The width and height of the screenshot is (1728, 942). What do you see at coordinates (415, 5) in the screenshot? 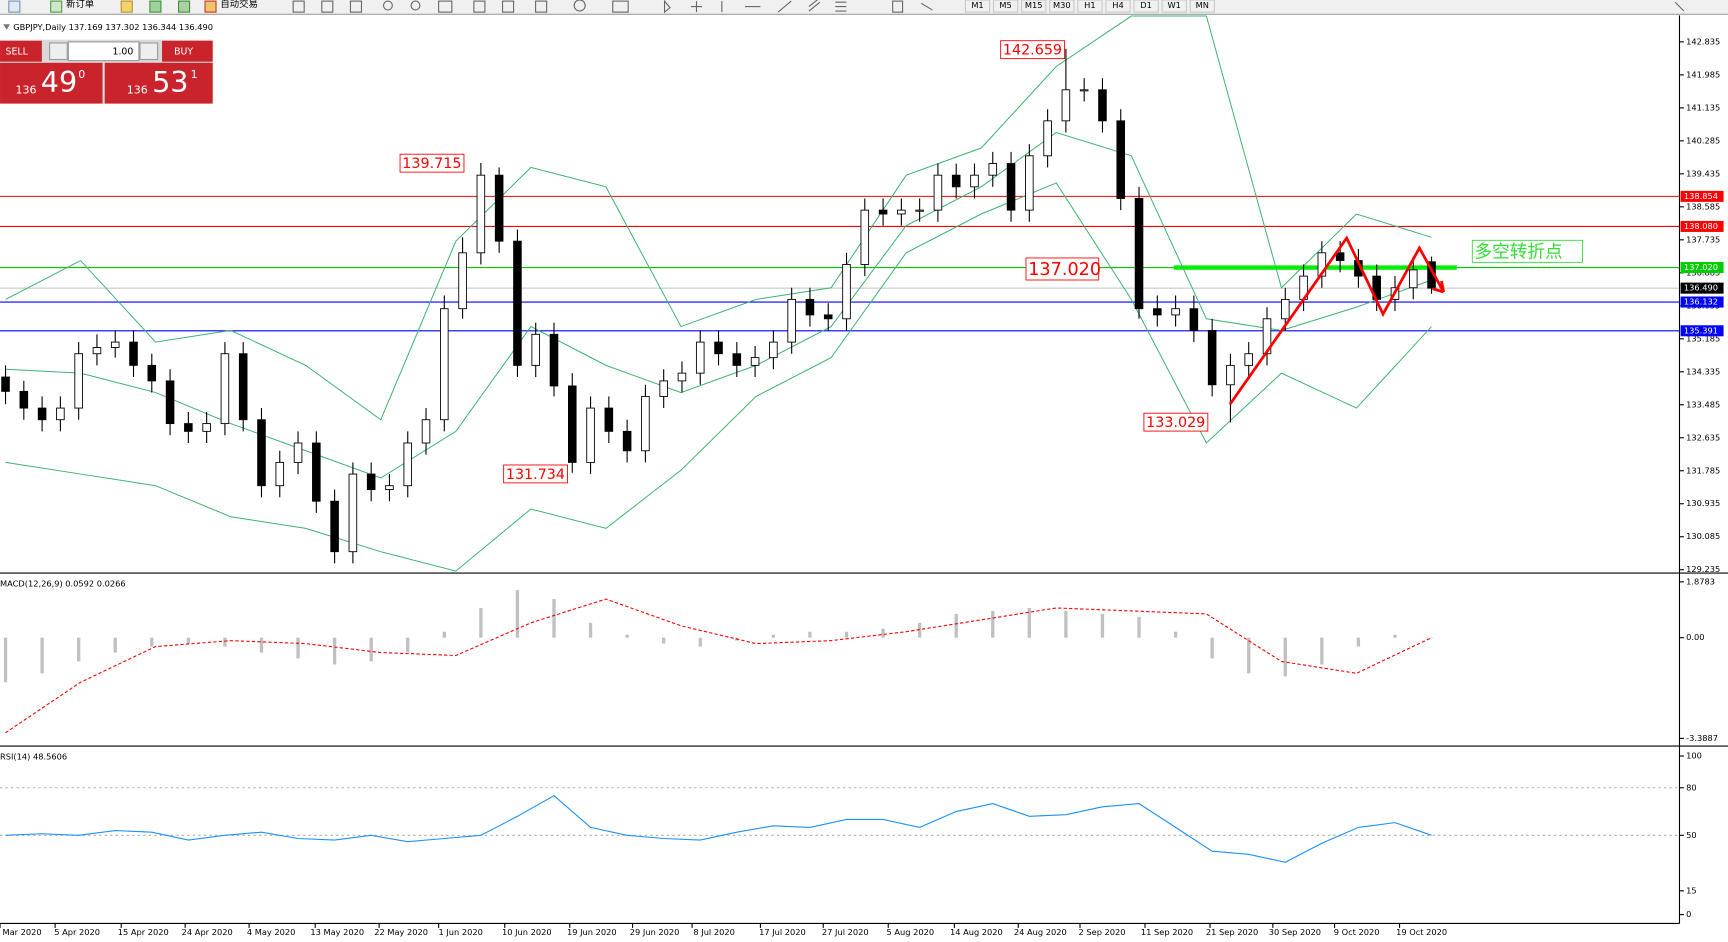
I see `zoom-out-icon` at bounding box center [415, 5].